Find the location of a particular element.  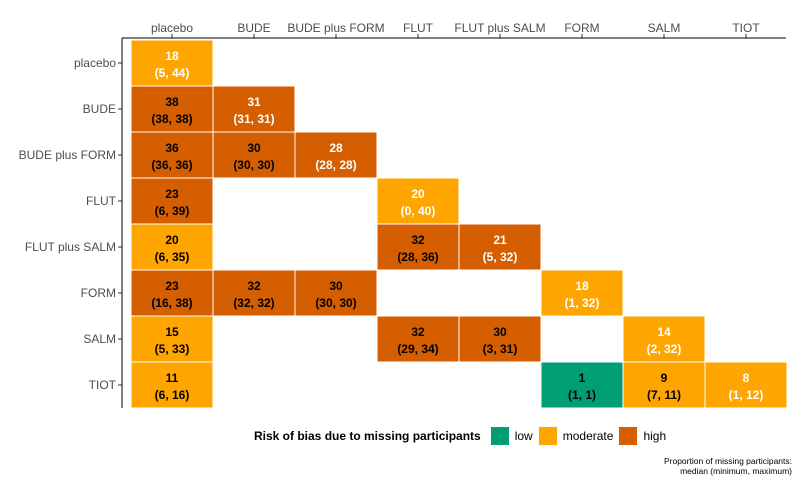

heatmap-cell: 9 (7, 11) is located at coordinates (664, 385).